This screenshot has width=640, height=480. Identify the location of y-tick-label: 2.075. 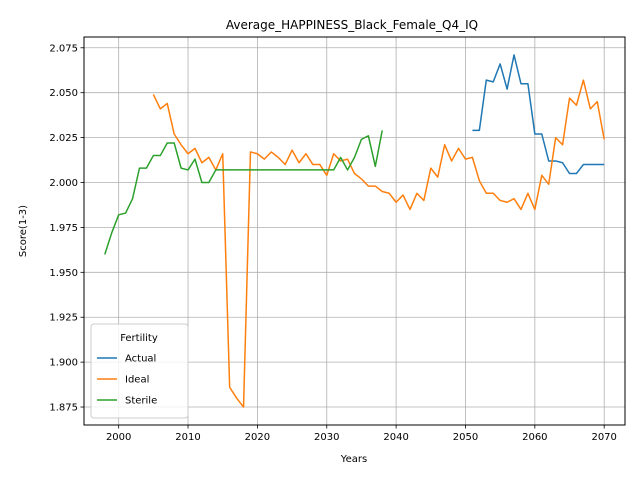
(63, 48).